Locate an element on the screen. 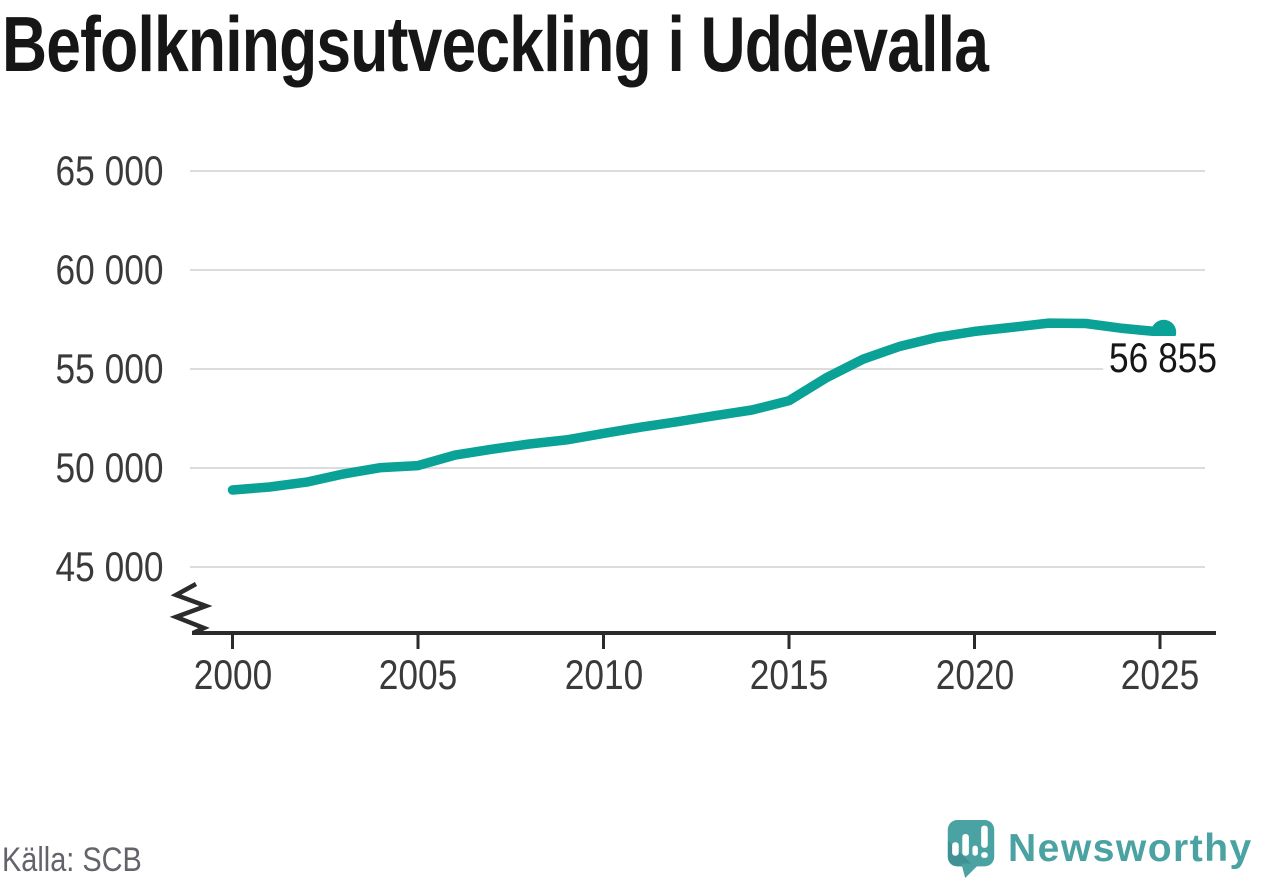 The height and width of the screenshot is (879, 1262). x-axis-label: 2005 is located at coordinates (418, 674).